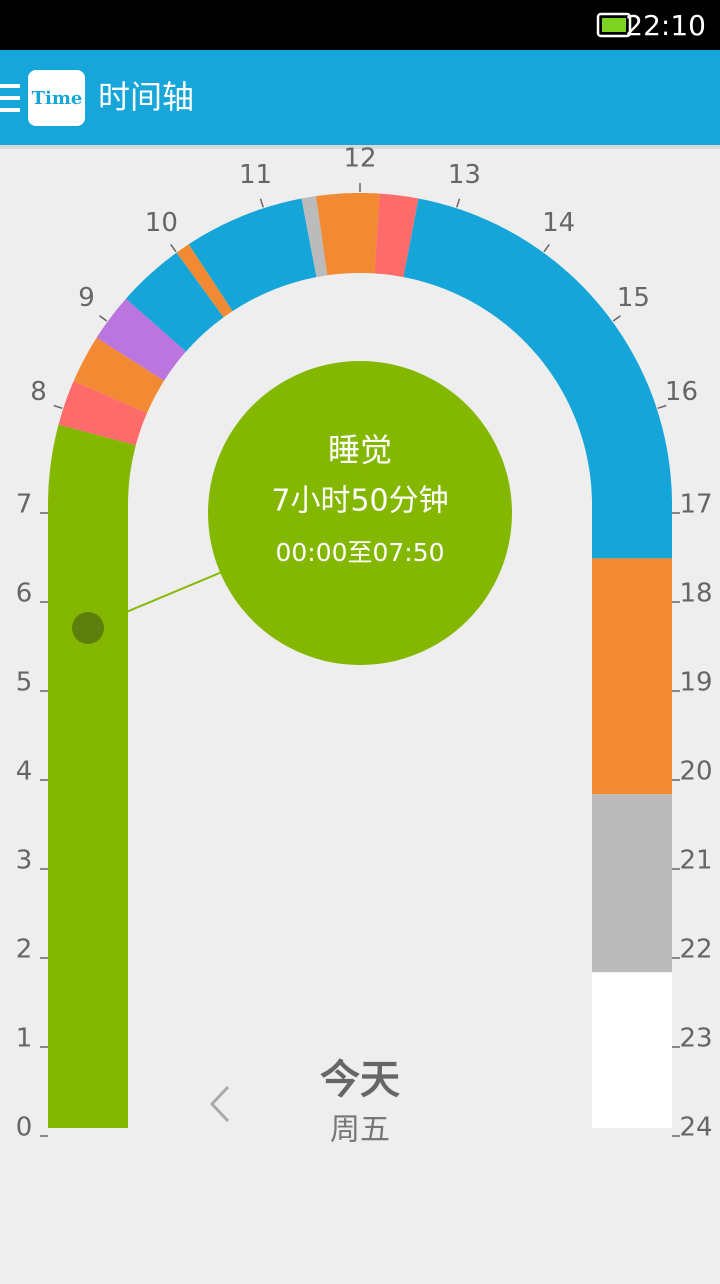  I want to click on hour-label: 23, so click(695, 1039).